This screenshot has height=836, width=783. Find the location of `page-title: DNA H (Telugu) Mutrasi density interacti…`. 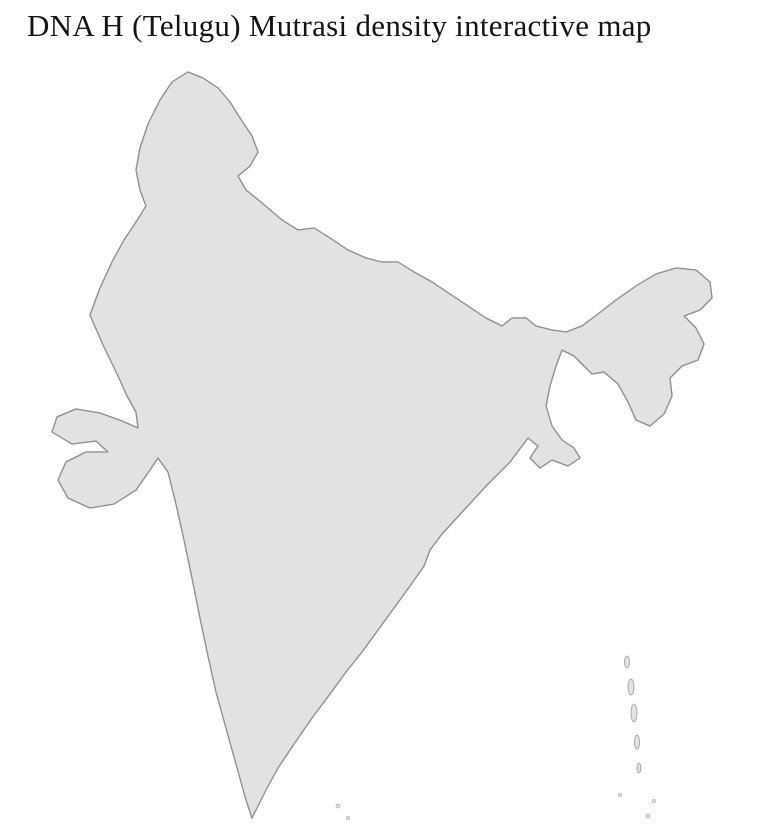

page-title: DNA H (Telugu) Mutrasi density interacti… is located at coordinates (339, 25).